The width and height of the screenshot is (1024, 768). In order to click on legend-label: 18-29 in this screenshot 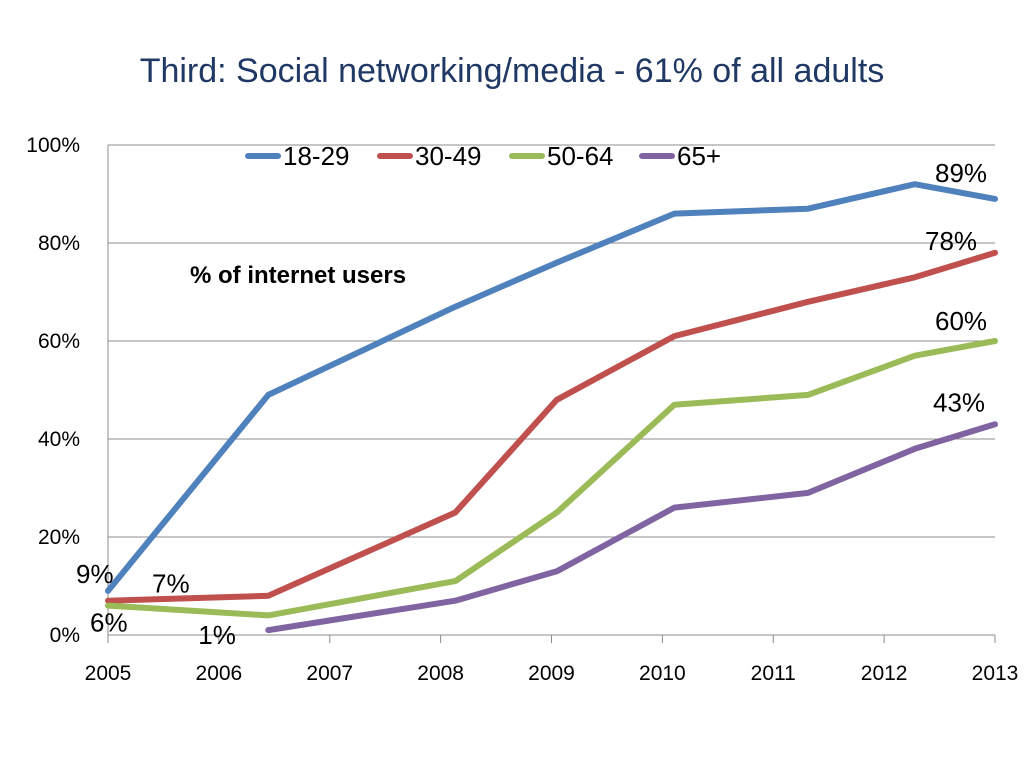, I will do `click(316, 156)`.